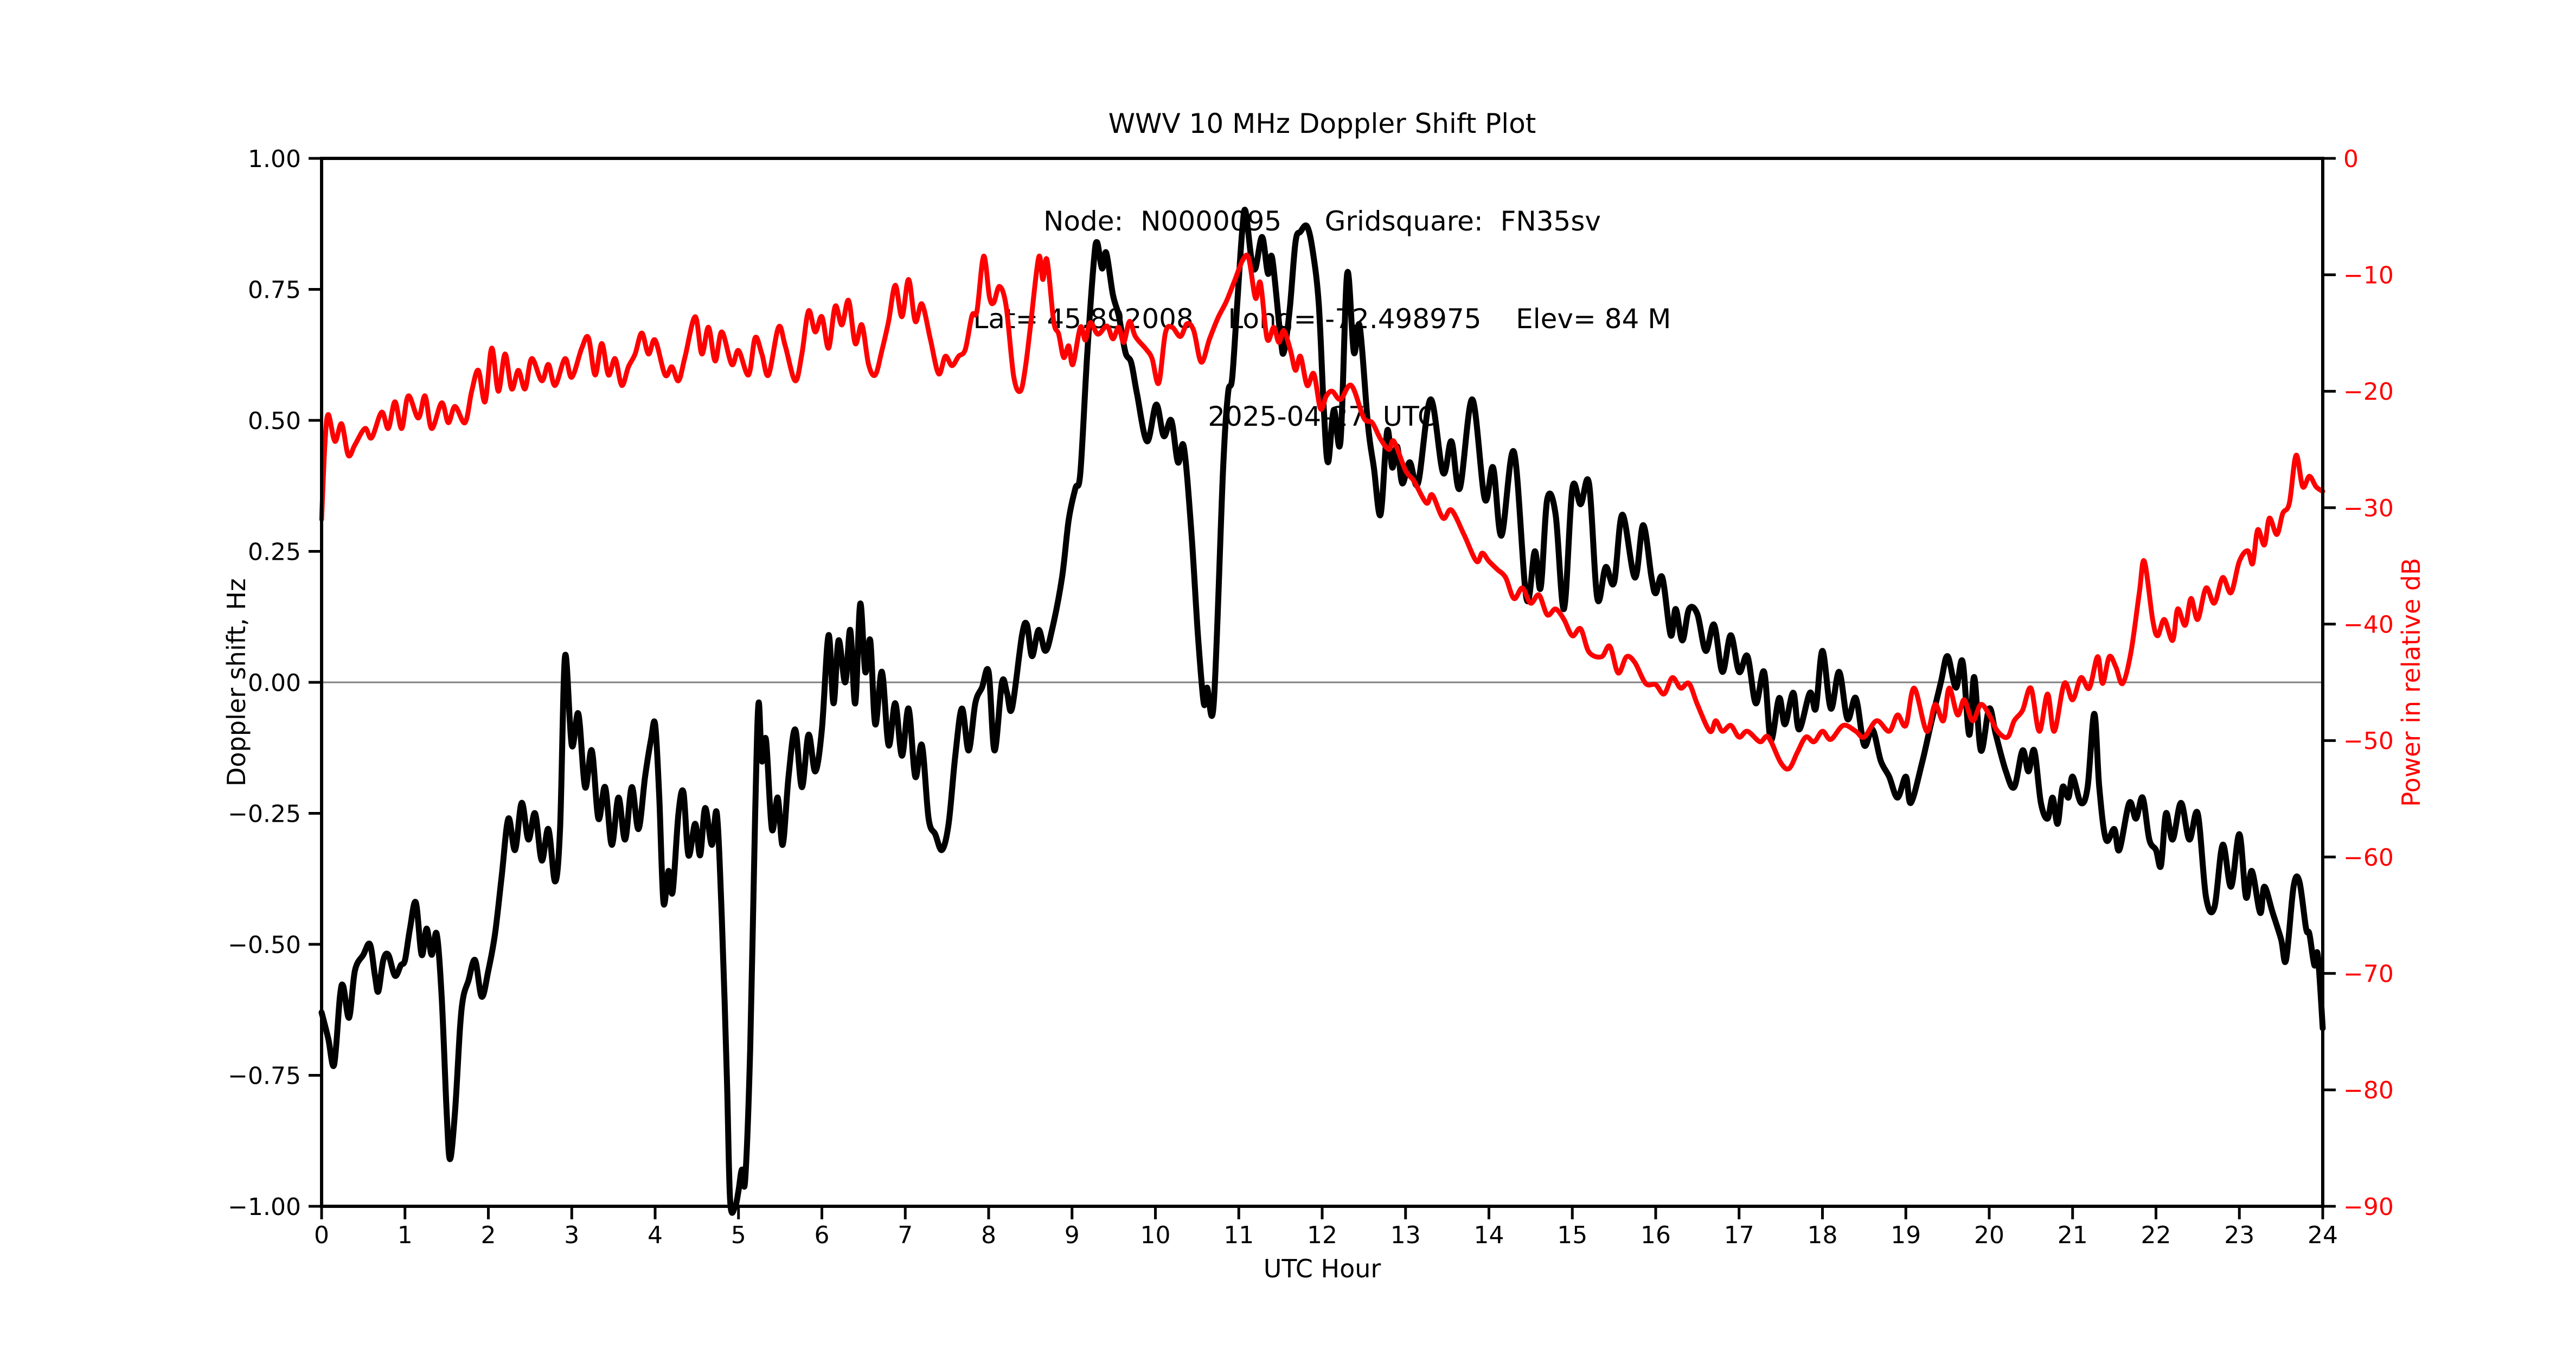  What do you see at coordinates (274, 290) in the screenshot?
I see `y-left-tick-label: 0.75` at bounding box center [274, 290].